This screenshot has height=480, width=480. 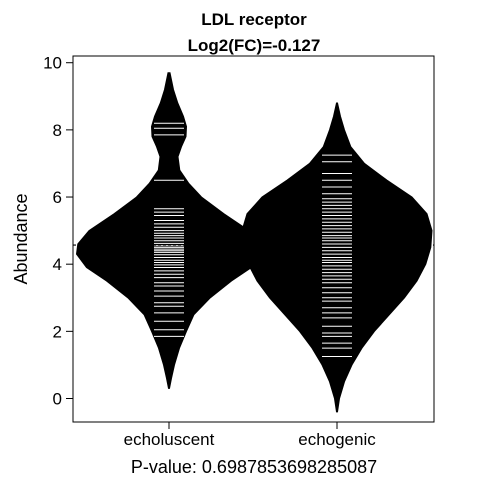 I want to click on y-tick-label: 2, so click(x=57, y=331).